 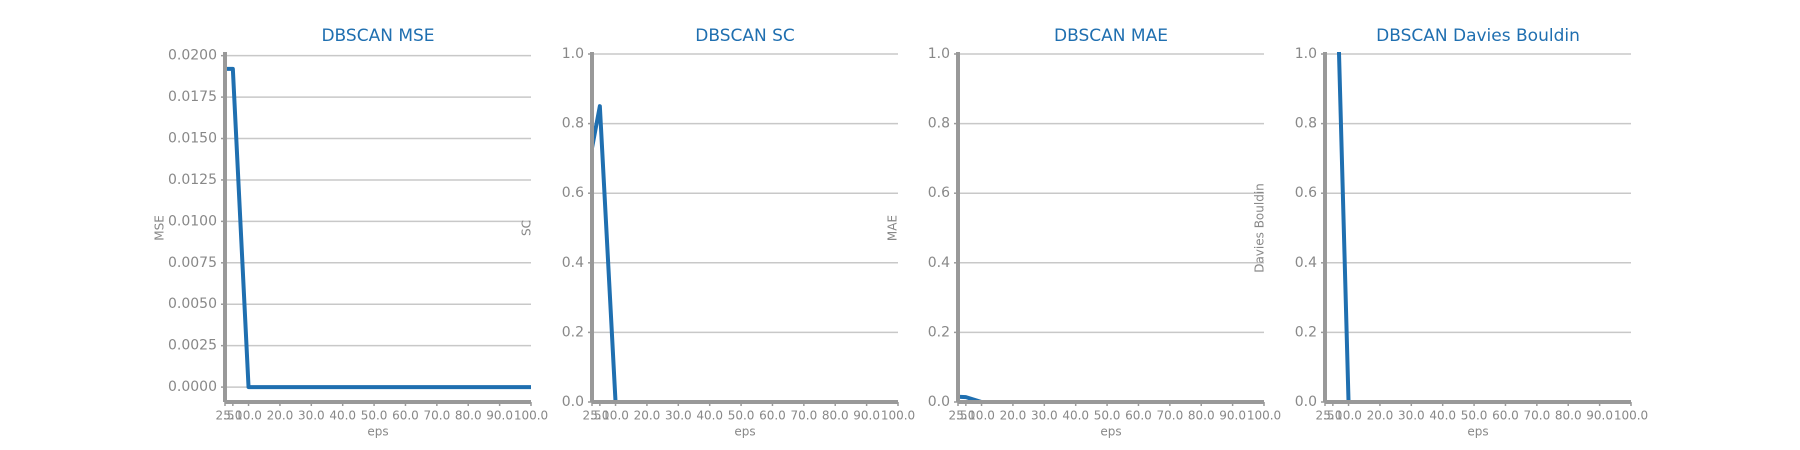 I want to click on chart-title: DBSCAN SC, so click(x=745, y=36).